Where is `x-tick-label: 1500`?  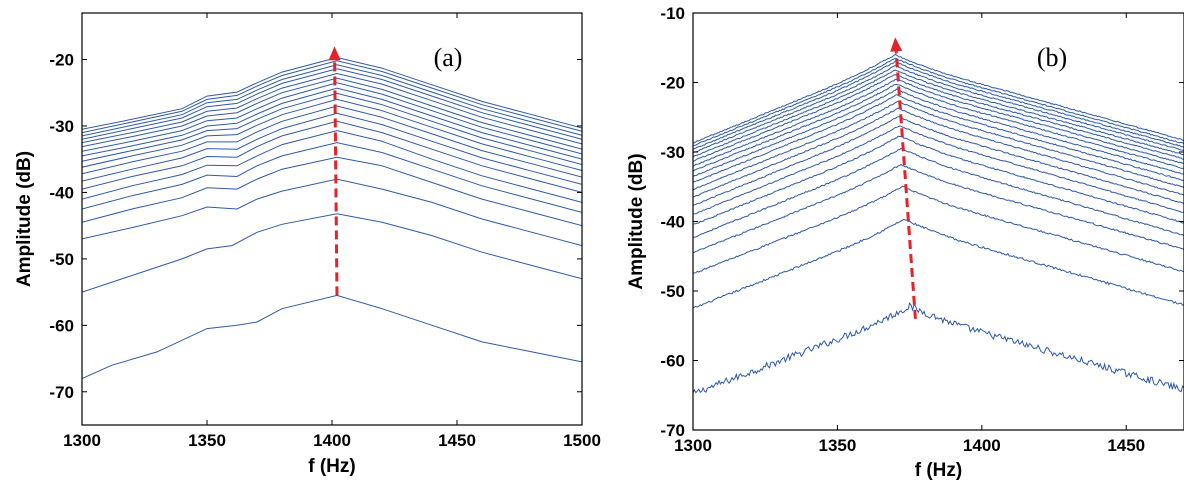
x-tick-label: 1500 is located at coordinates (582, 440).